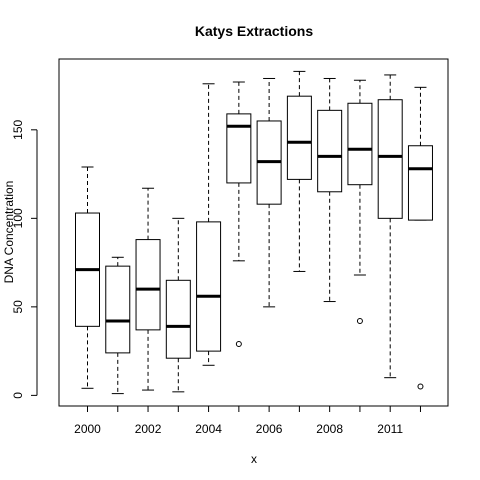  Describe the element at coordinates (390, 429) in the screenshot. I see `x-tick-label: 2011` at that location.